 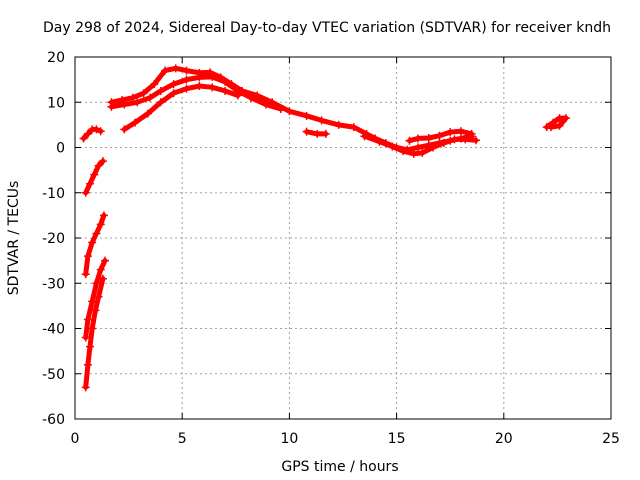 I want to click on x-axis-label: GPS time / hours, so click(x=339, y=467).